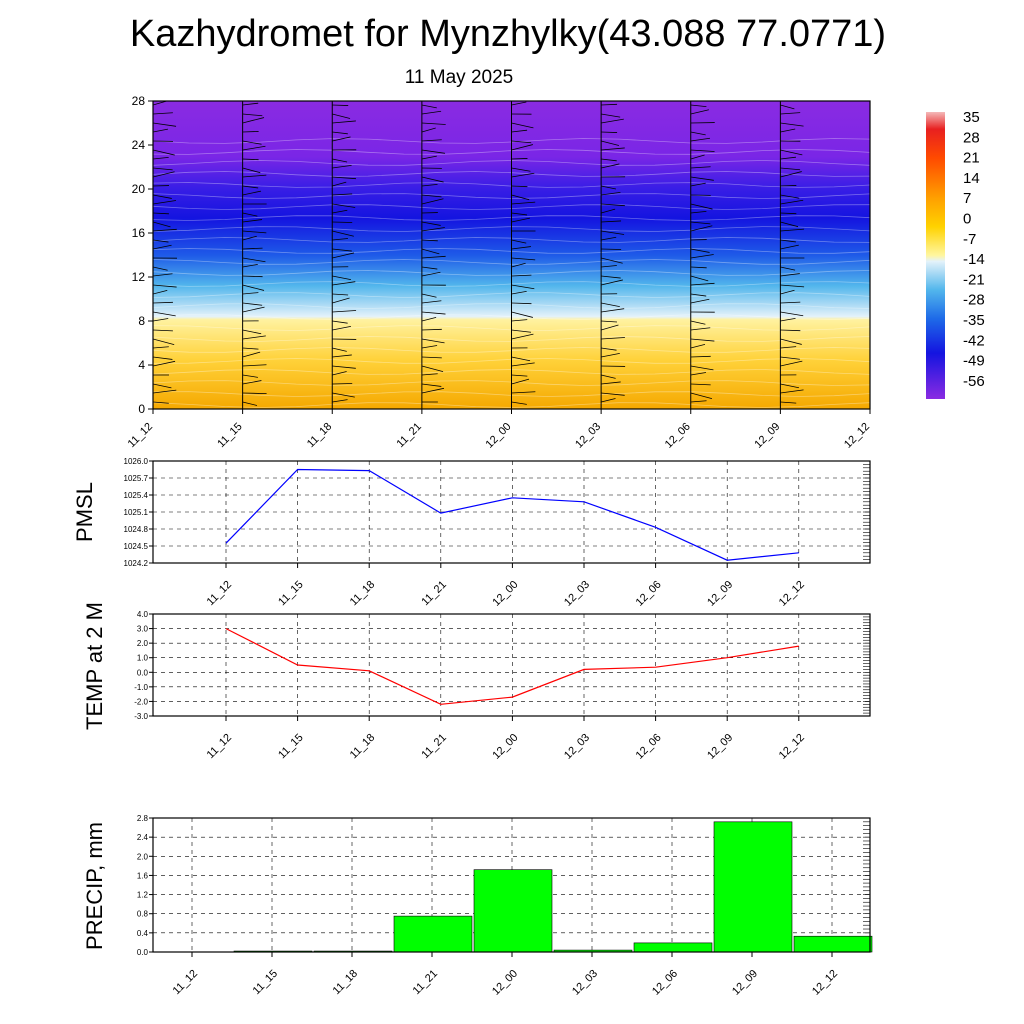 Image resolution: width=1024 pixels, height=1024 pixels. Describe the element at coordinates (136, 512) in the screenshot. I see `y-tick-label: 1025.1` at that location.